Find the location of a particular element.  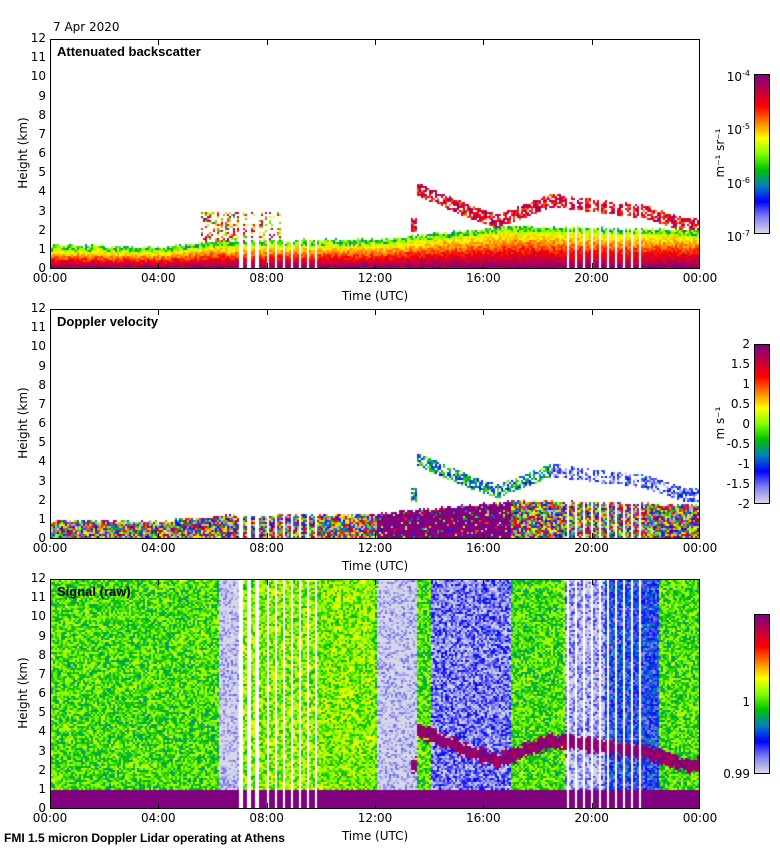

colorbar-tick-label: 10-4 is located at coordinates (728, 75).